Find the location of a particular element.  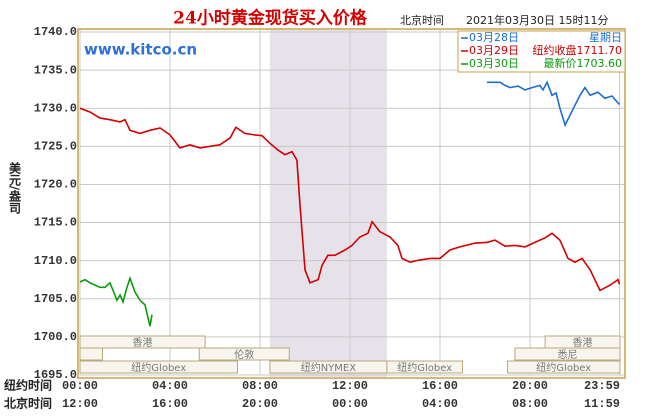

y-tick-label: 1715.0 is located at coordinates (55, 223).